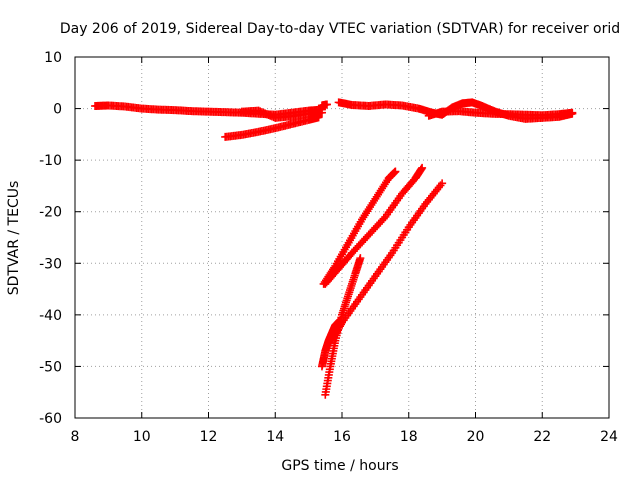 The image size is (640, 480). I want to click on x-tick-label: 16, so click(342, 437).